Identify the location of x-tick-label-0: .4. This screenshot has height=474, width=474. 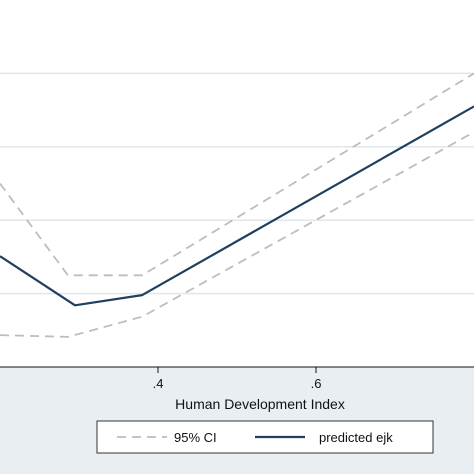
(158, 383).